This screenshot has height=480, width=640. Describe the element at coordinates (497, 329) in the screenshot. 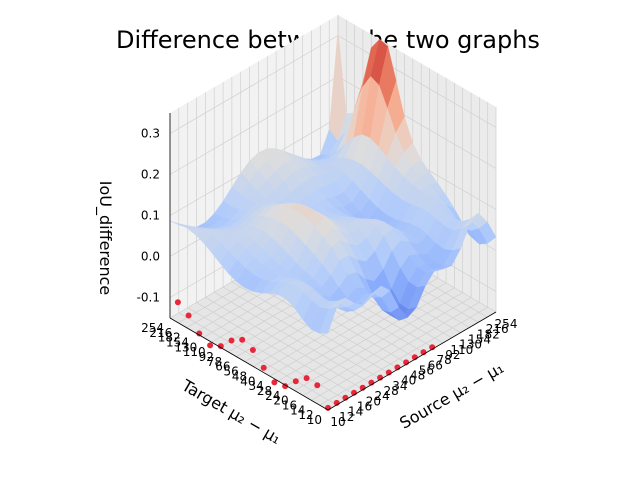

I see `x-tick-label: 216` at that location.